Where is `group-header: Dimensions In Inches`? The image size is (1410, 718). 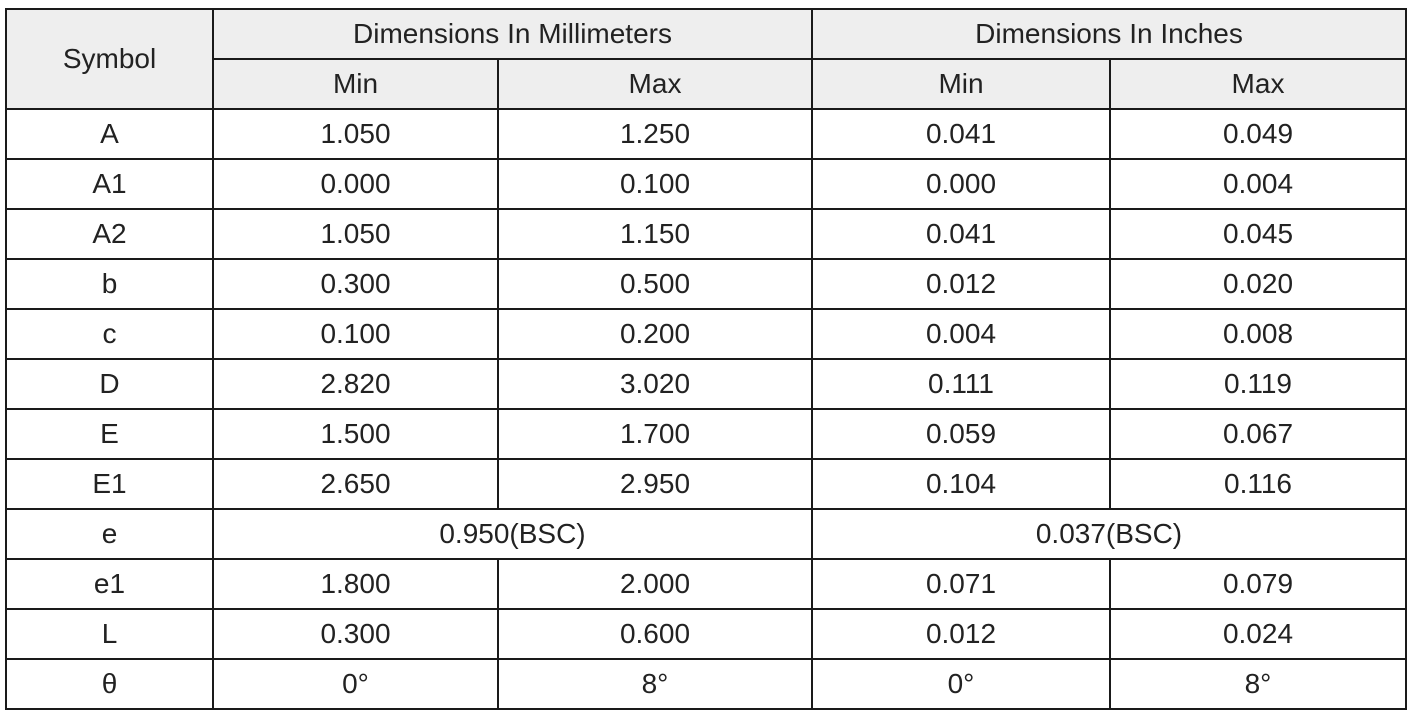
group-header: Dimensions In Inches is located at coordinates (1109, 34).